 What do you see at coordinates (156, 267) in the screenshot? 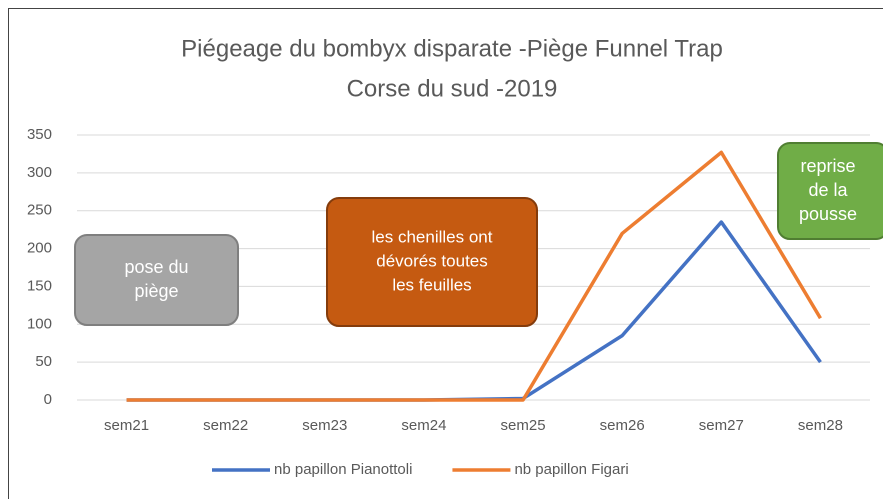
I see `annotation-text: pose du` at bounding box center [156, 267].